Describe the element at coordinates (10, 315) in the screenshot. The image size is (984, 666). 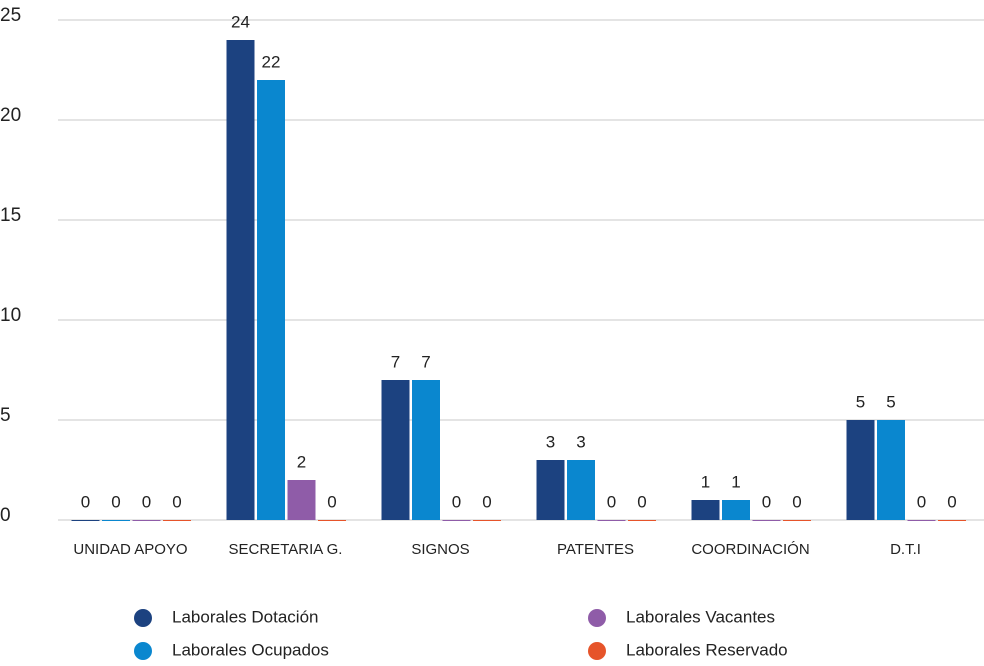
I see `y-tick-label: 10` at that location.